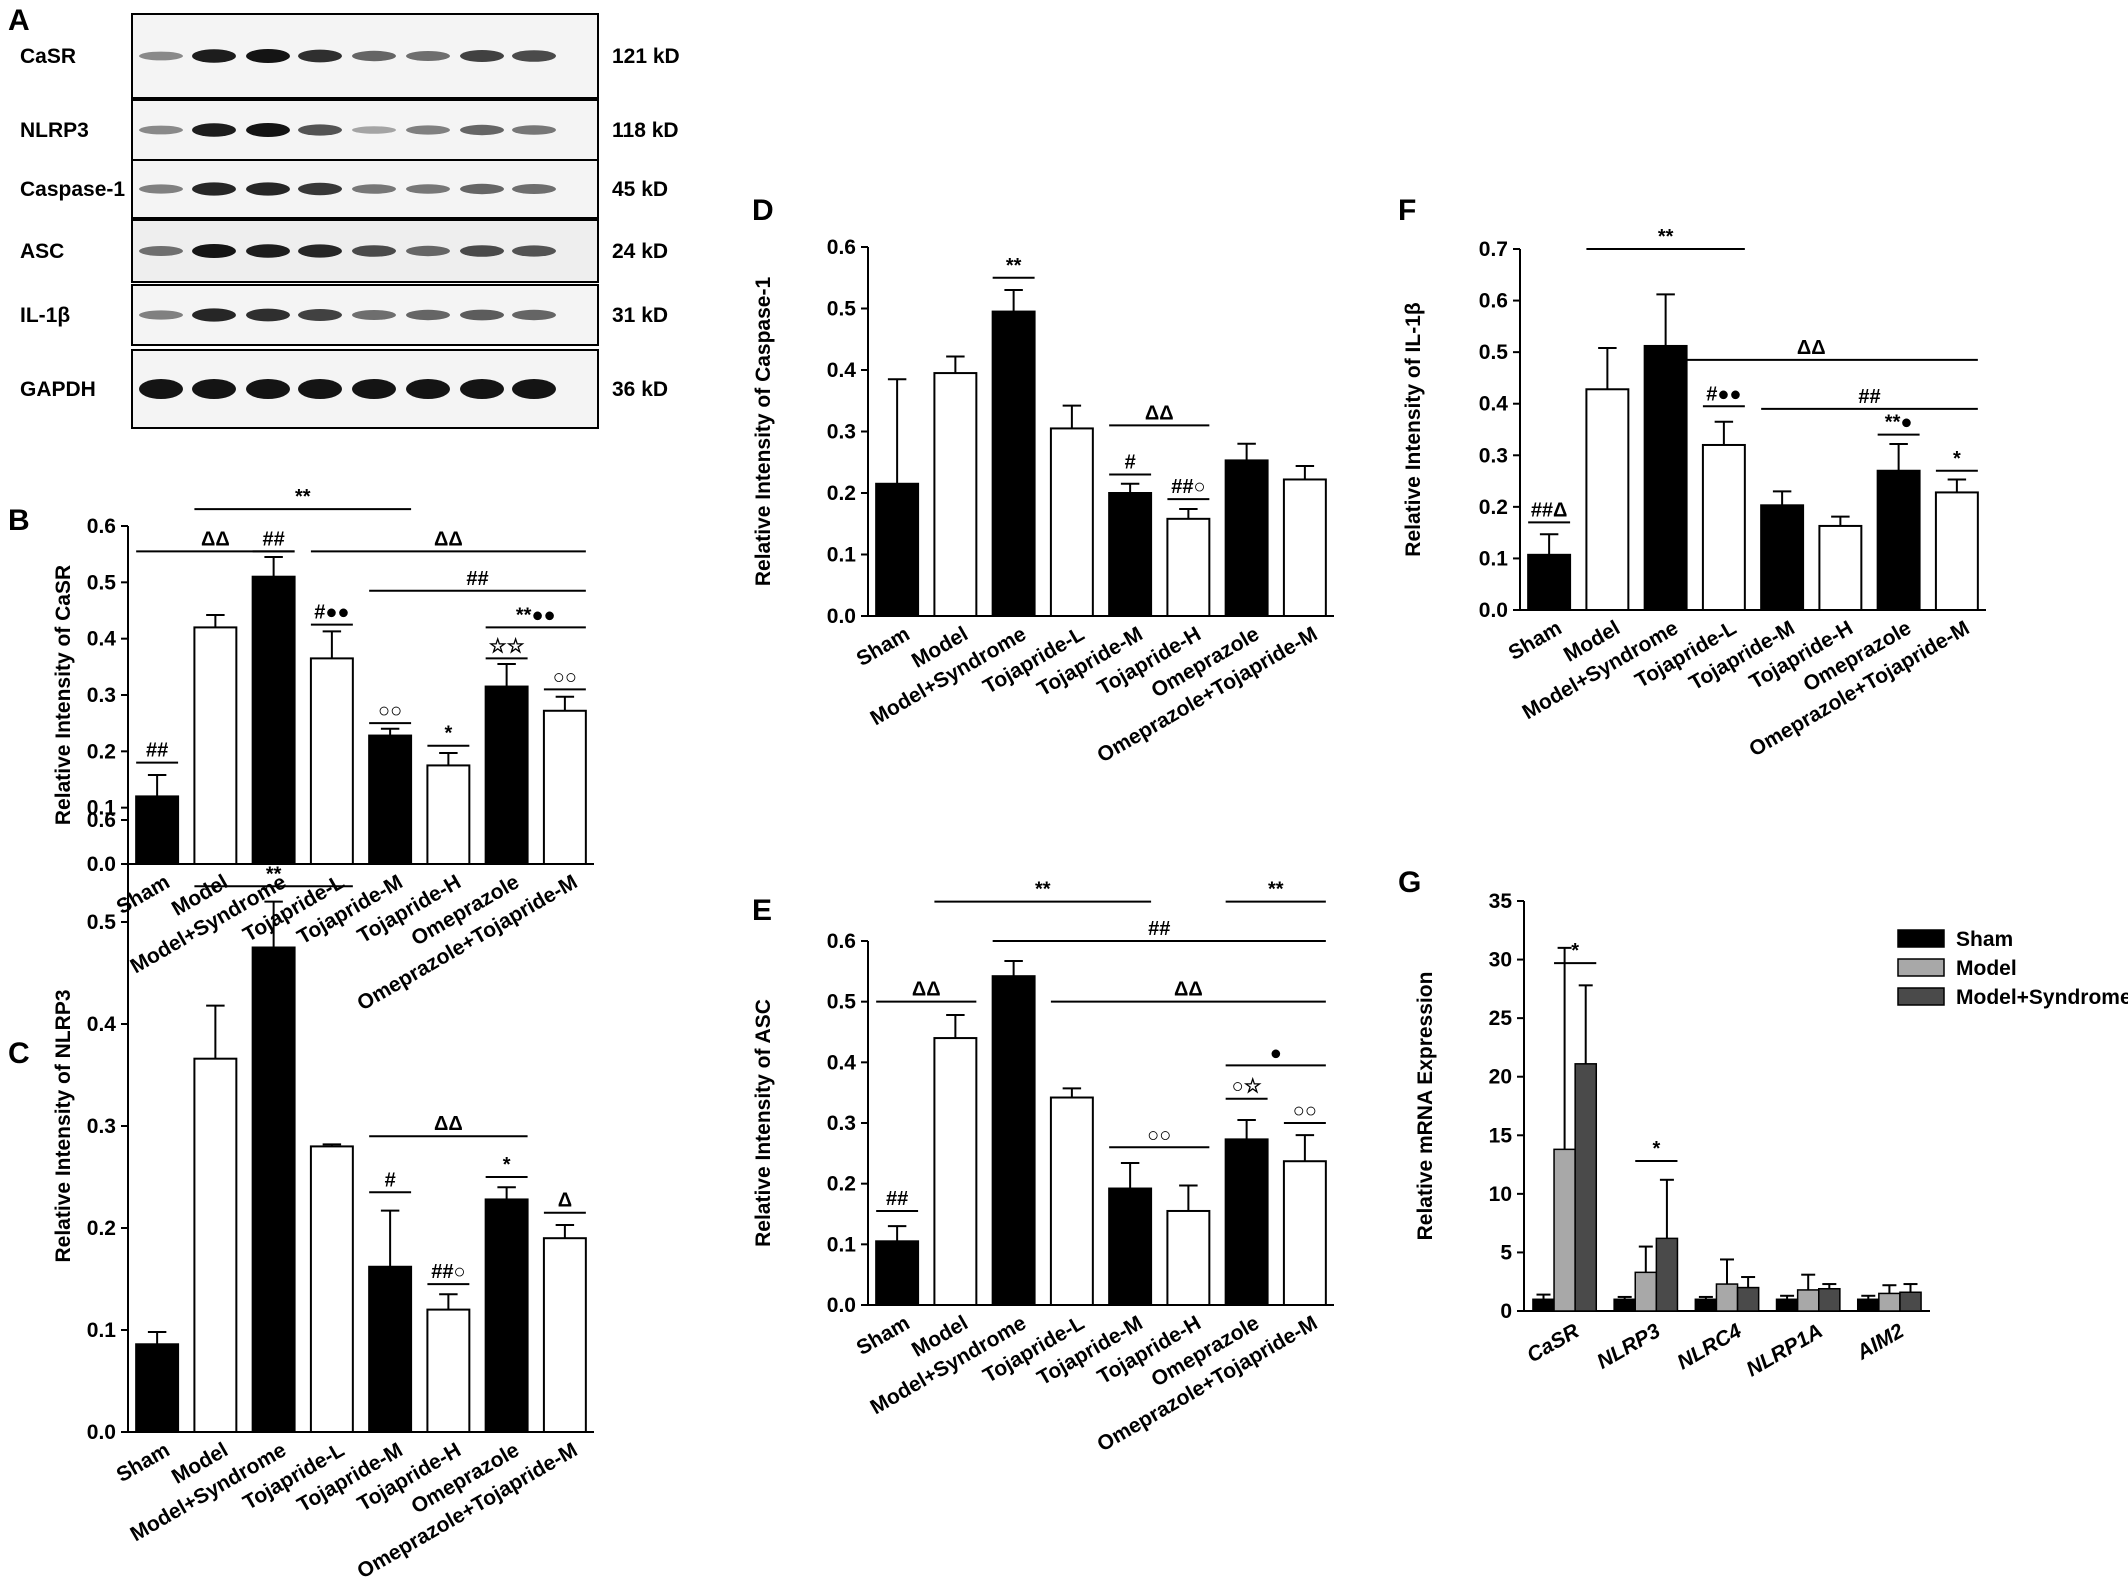 Image resolution: width=2128 pixels, height=1582 pixels. What do you see at coordinates (565, 1201) in the screenshot?
I see `significance-mark: Δ` at bounding box center [565, 1201].